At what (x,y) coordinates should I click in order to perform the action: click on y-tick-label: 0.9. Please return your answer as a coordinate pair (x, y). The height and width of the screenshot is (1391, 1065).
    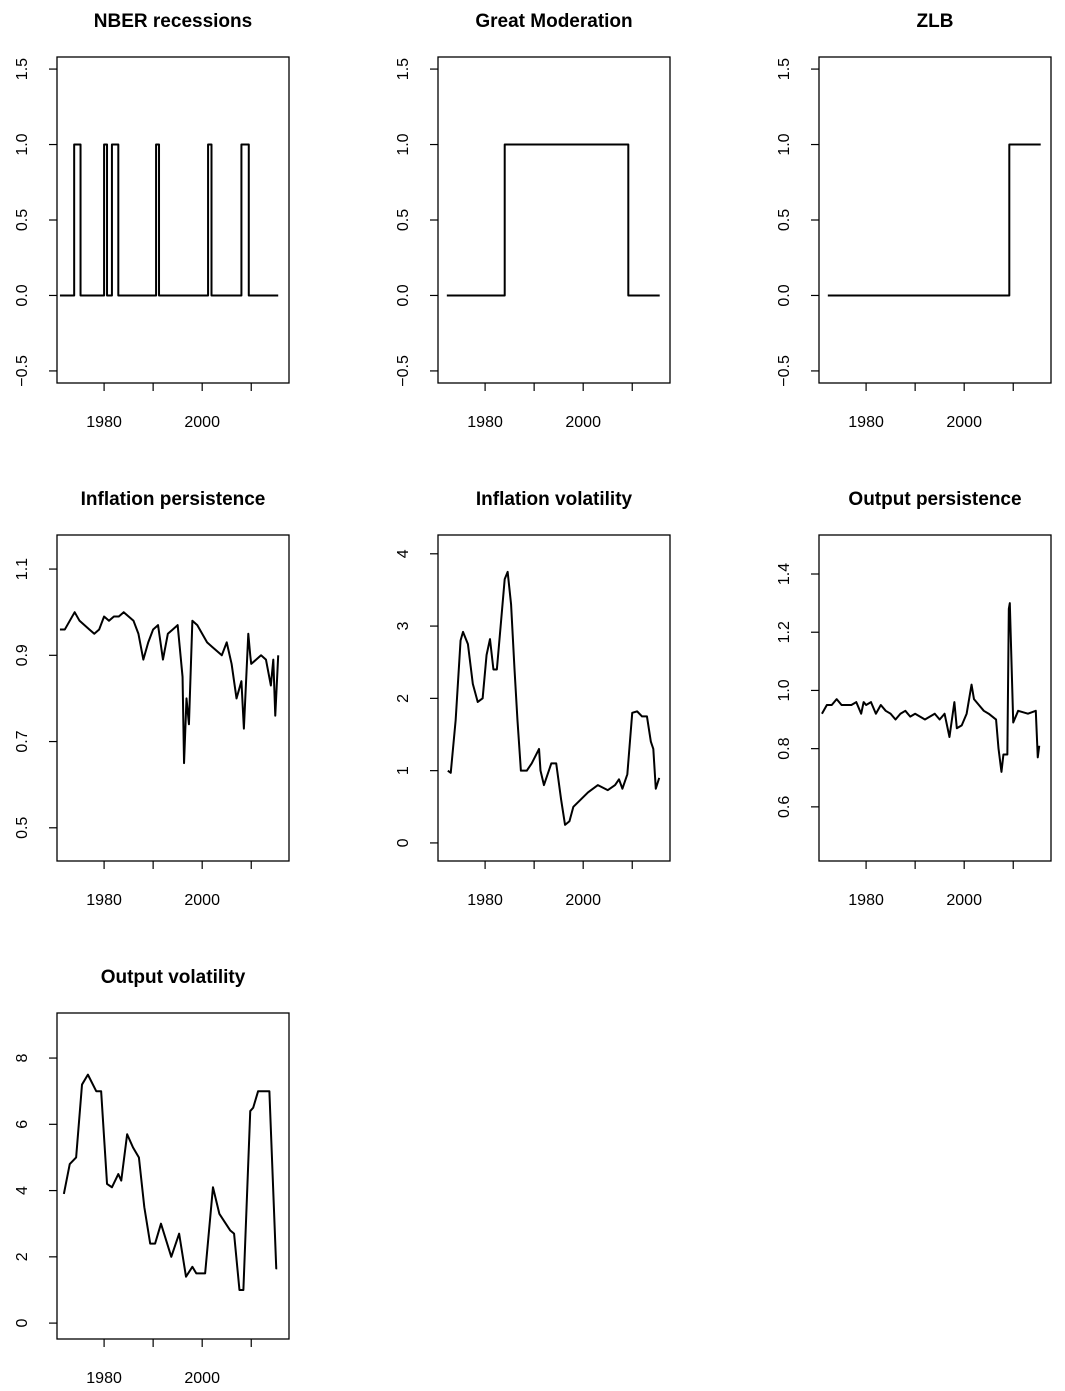
    Looking at the image, I should click on (22, 655).